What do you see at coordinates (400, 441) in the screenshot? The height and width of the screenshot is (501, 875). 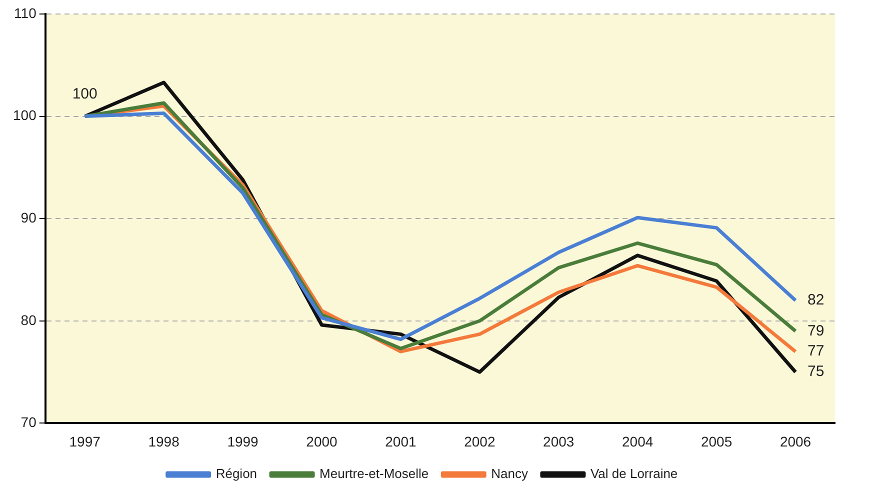 I see `x-tick-label: 2001` at bounding box center [400, 441].